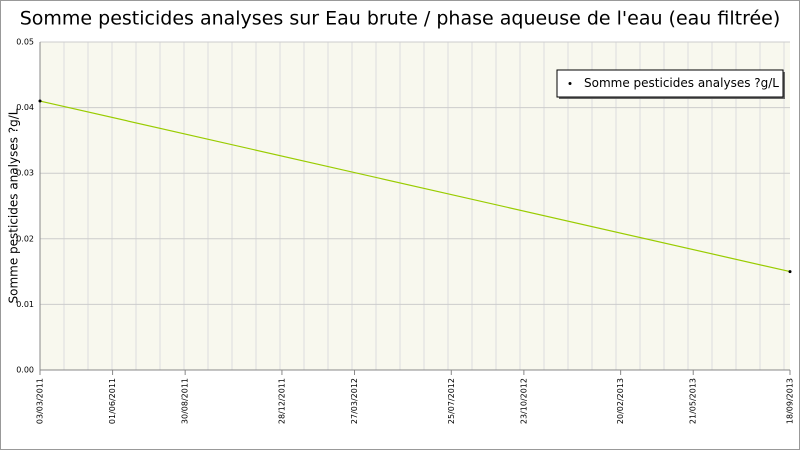 This screenshot has height=450, width=800. What do you see at coordinates (25, 370) in the screenshot?
I see `y-tick-label: 0.00` at bounding box center [25, 370].